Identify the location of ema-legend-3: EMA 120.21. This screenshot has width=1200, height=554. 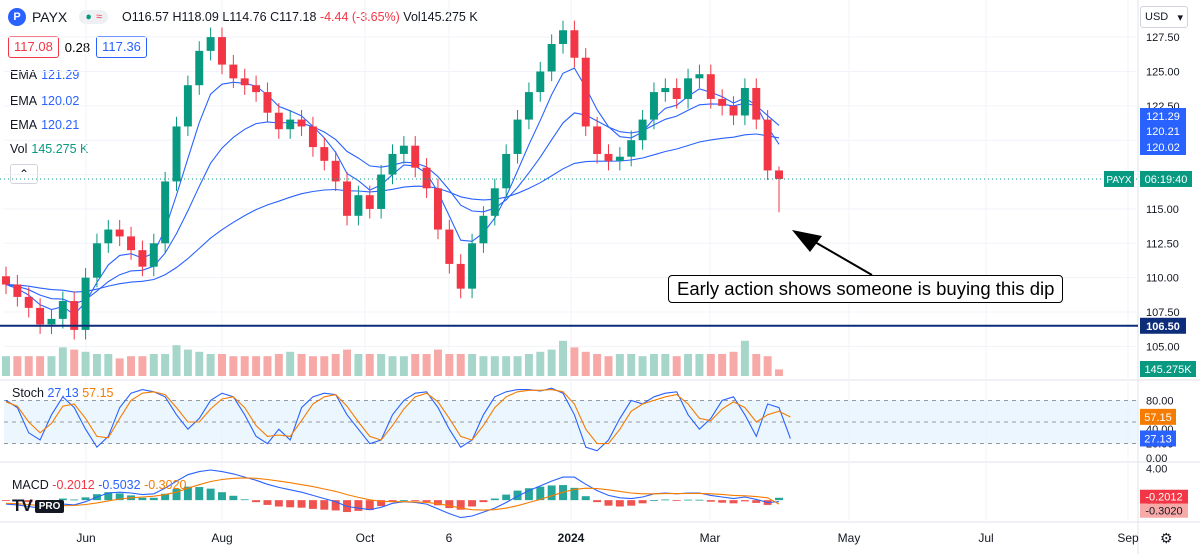
(44, 125).